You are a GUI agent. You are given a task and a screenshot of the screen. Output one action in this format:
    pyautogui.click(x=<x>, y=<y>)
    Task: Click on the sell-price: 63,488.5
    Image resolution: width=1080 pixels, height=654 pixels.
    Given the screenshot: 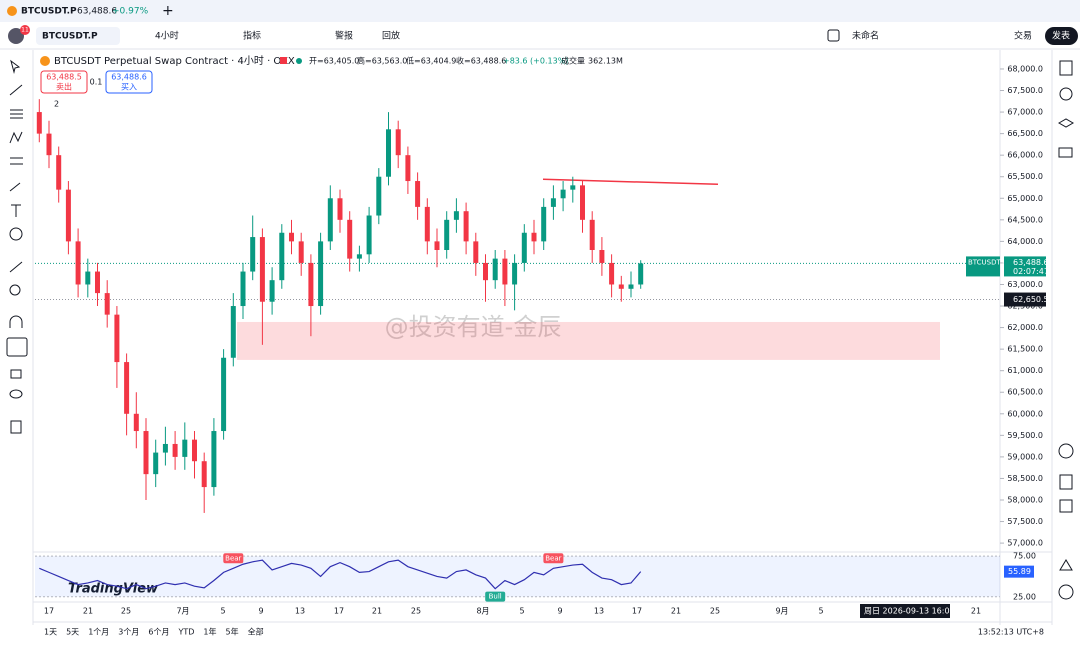 What is the action you would take?
    pyautogui.click(x=64, y=77)
    